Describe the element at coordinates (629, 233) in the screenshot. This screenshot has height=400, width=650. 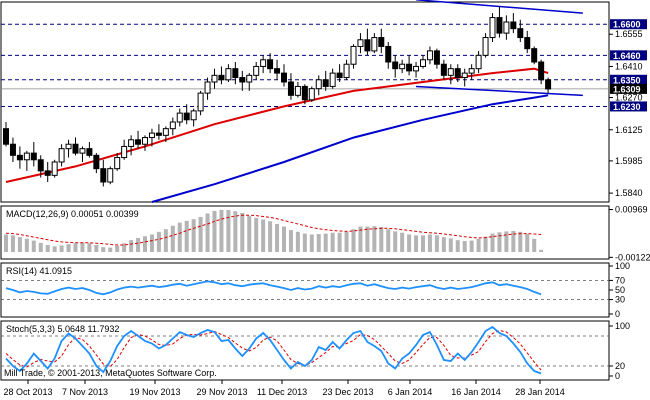
I see `macd-axis: 0.00969 -0.00122` at that location.